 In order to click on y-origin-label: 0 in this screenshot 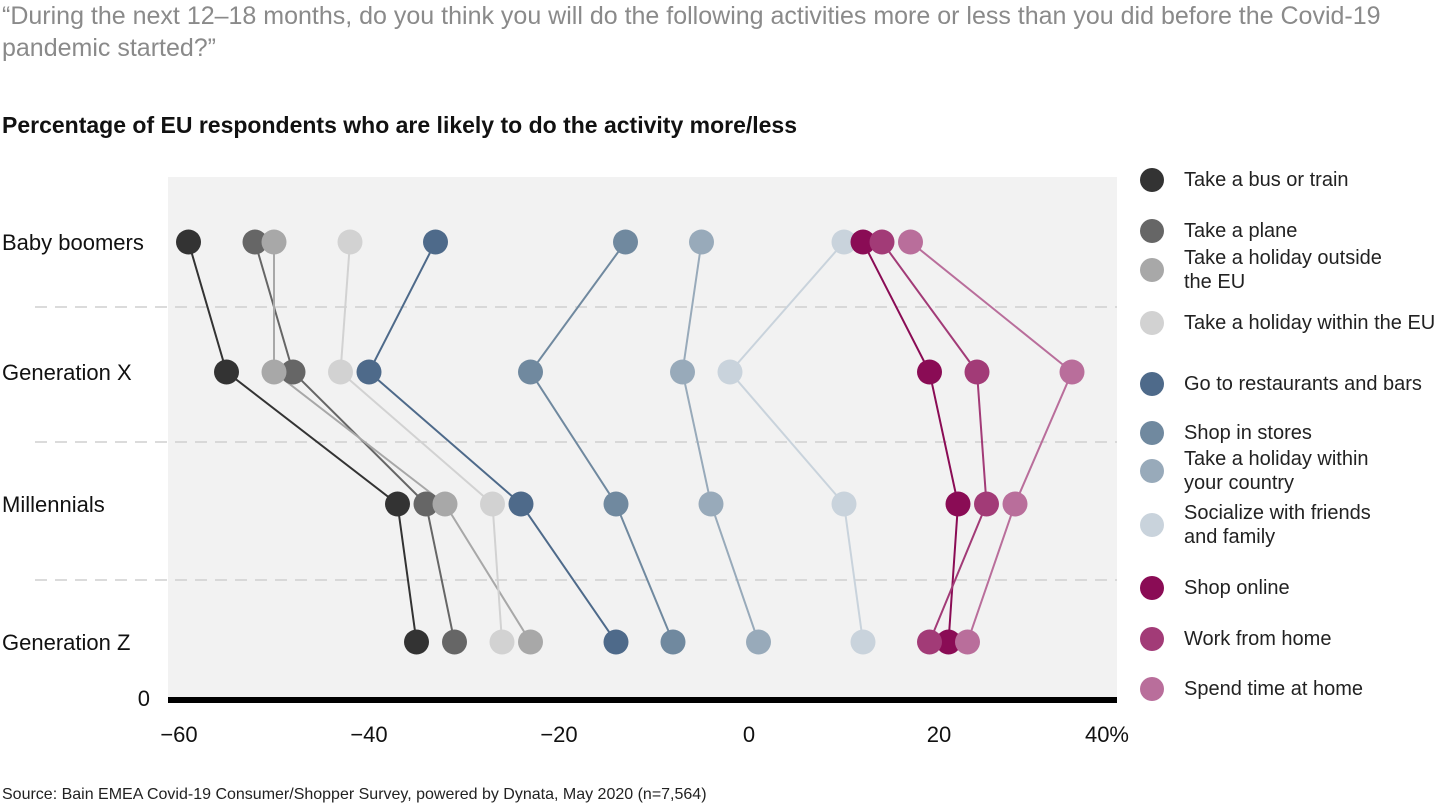, I will do `click(144, 698)`.